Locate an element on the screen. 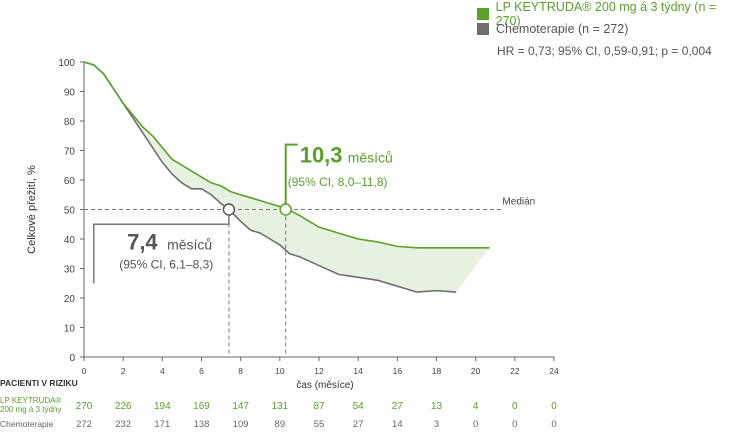 The width and height of the screenshot is (737, 433). x-tick-label: 2 is located at coordinates (123, 371).